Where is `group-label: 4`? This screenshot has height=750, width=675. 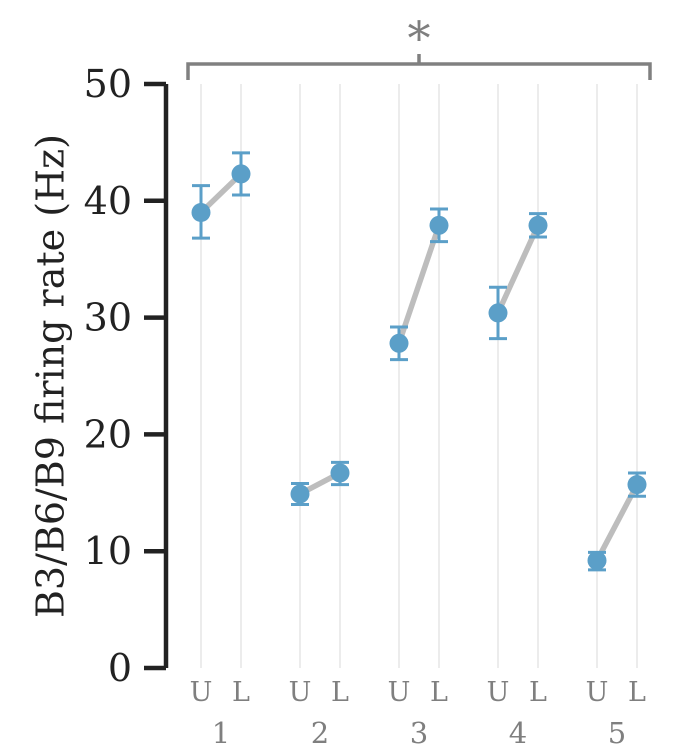
group-label: 4 is located at coordinates (518, 733).